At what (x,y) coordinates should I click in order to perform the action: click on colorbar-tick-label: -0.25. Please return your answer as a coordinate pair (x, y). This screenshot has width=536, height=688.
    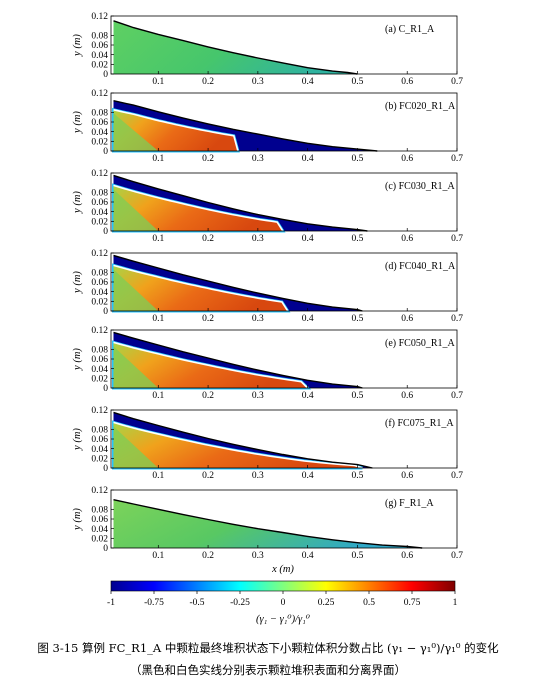
    Looking at the image, I should click on (240, 603).